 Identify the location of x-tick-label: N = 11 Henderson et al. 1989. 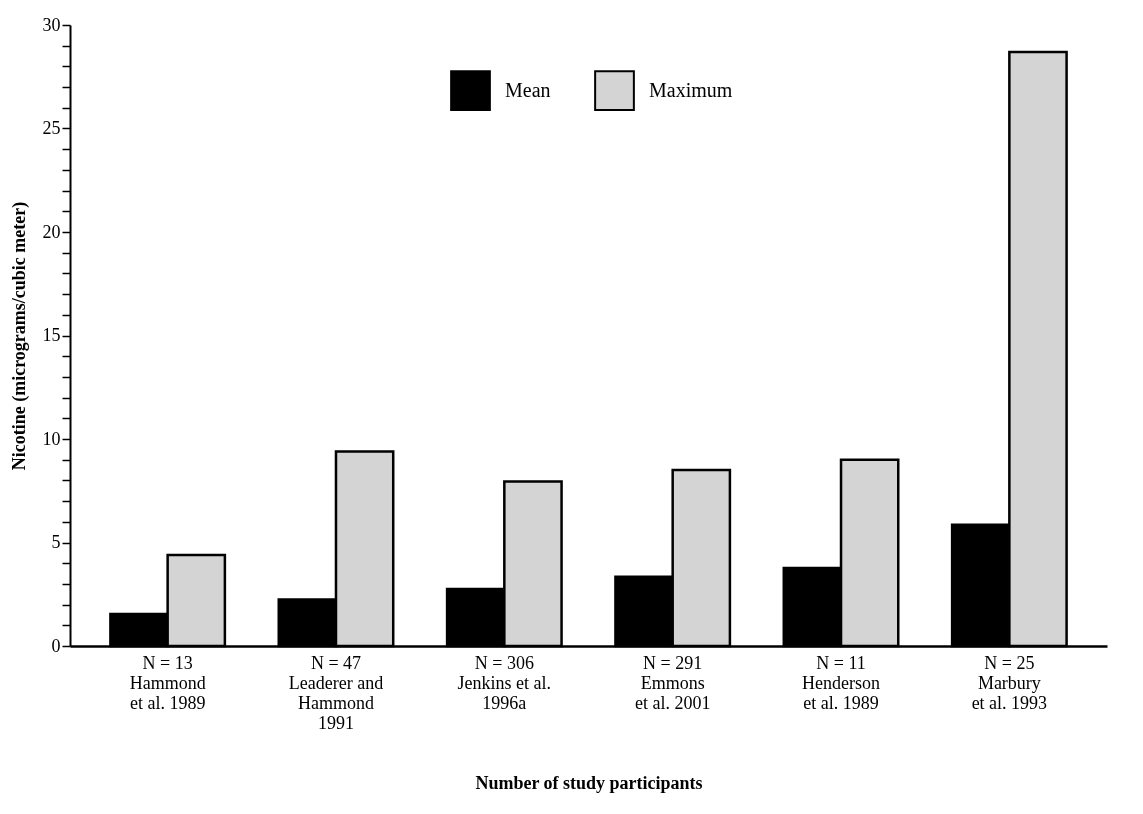
(841, 682).